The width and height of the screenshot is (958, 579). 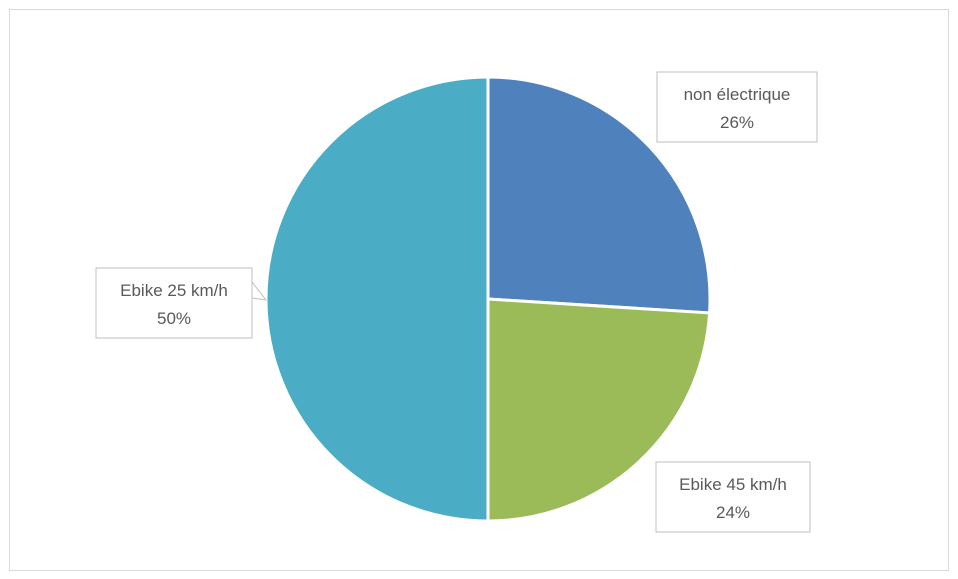 I want to click on data-label-name-ebike-25: Ebike 25 km/h, so click(x=174, y=290).